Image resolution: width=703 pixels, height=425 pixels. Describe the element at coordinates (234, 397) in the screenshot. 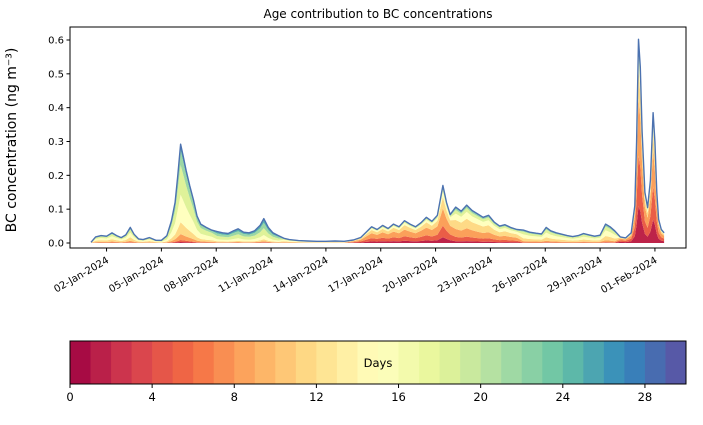

I see `colorbar-tick-label: 8` at that location.